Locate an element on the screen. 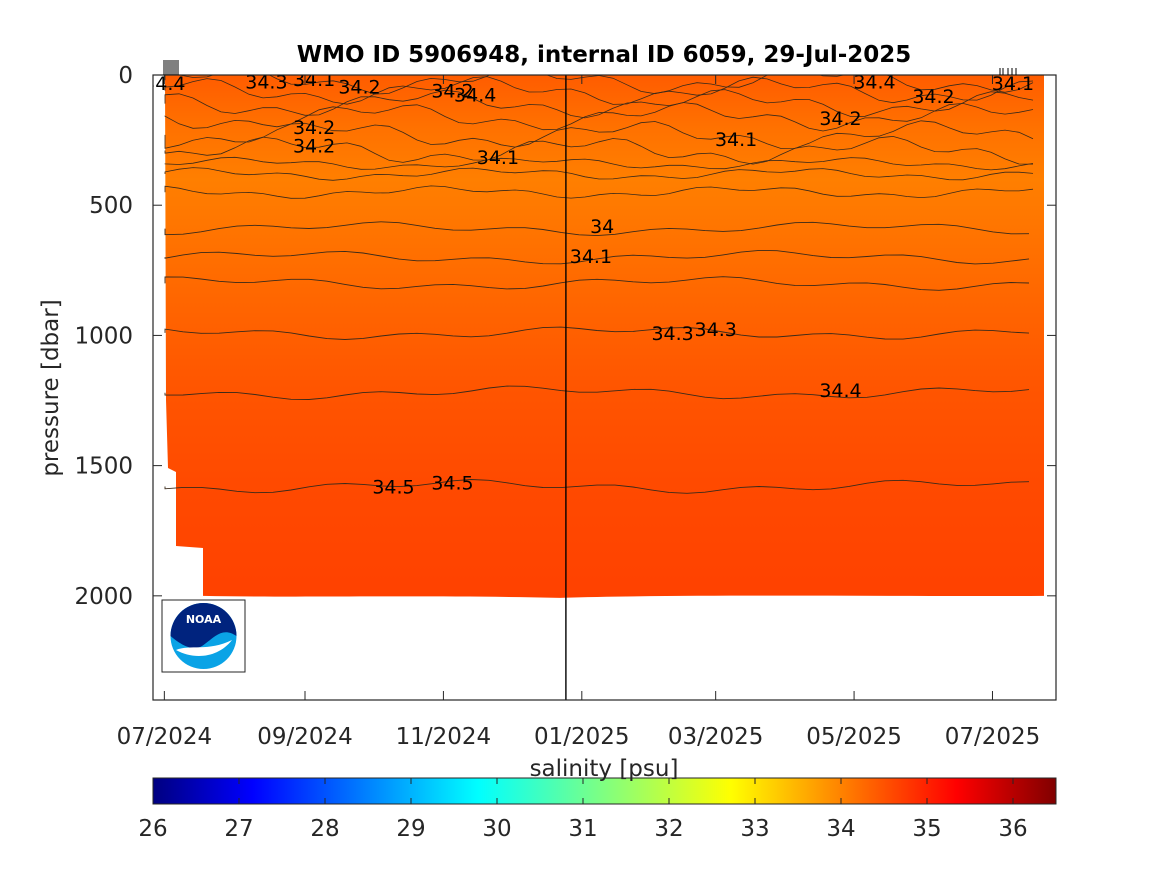 The width and height of the screenshot is (1167, 880). colorbar-tick-label: 32 is located at coordinates (668, 829).